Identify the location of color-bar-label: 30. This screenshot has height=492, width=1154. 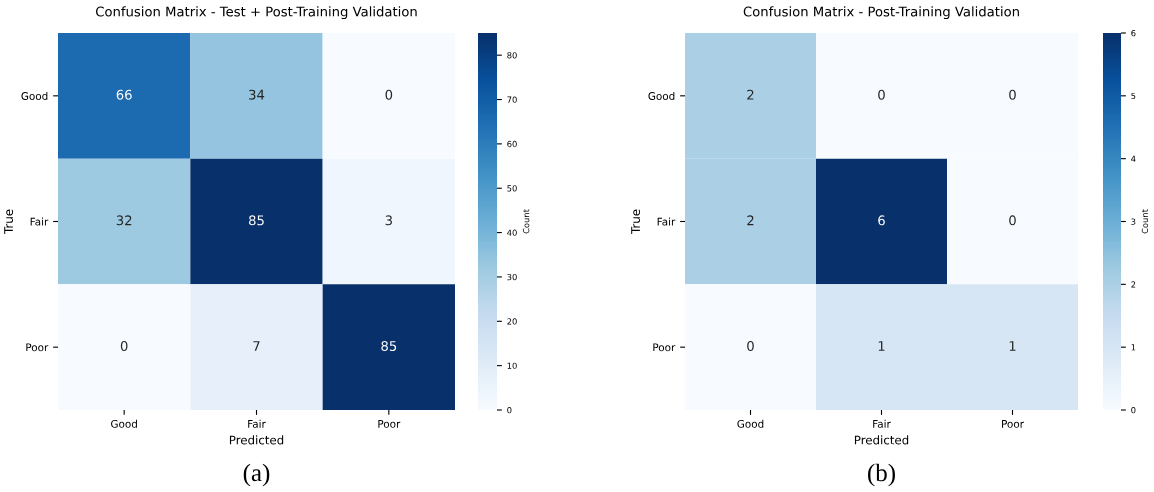
(512, 277).